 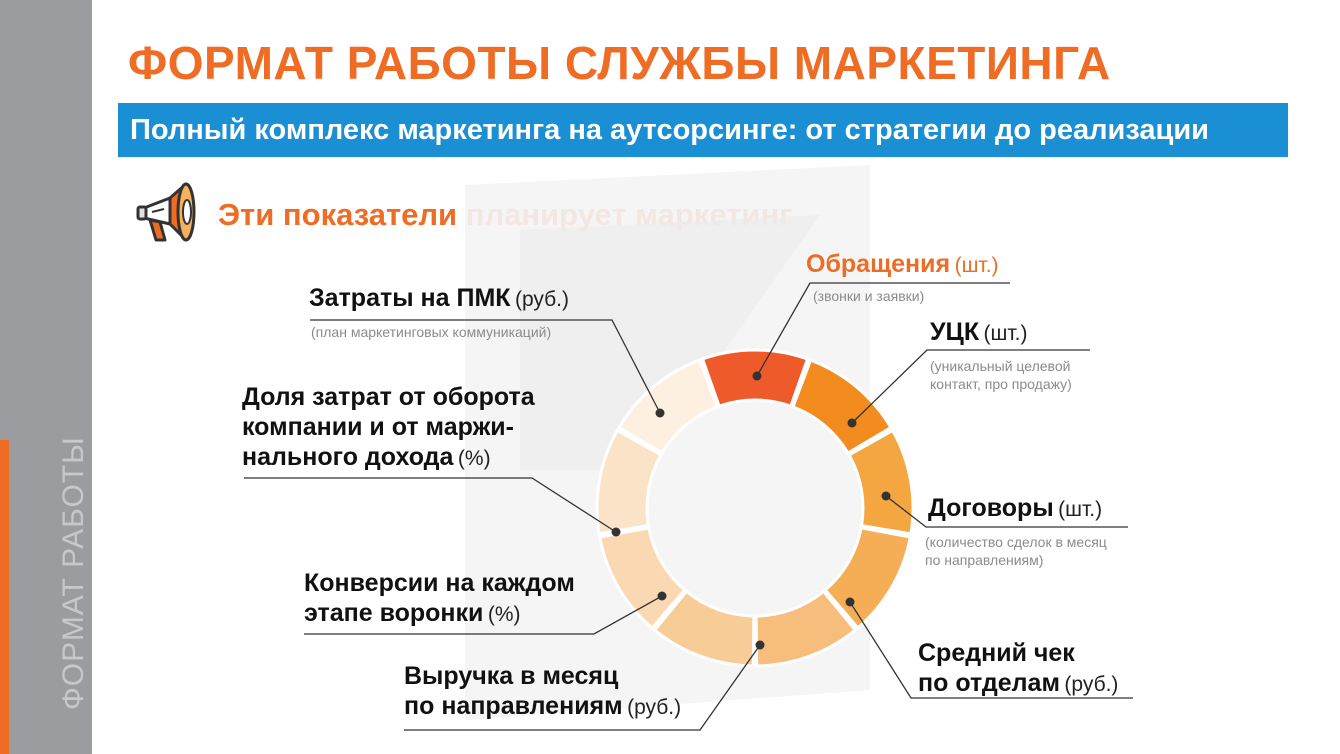 What do you see at coordinates (1018, 668) in the screenshot?
I see `label-sredniy-chek: Средний чек по отделам (руб.)` at bounding box center [1018, 668].